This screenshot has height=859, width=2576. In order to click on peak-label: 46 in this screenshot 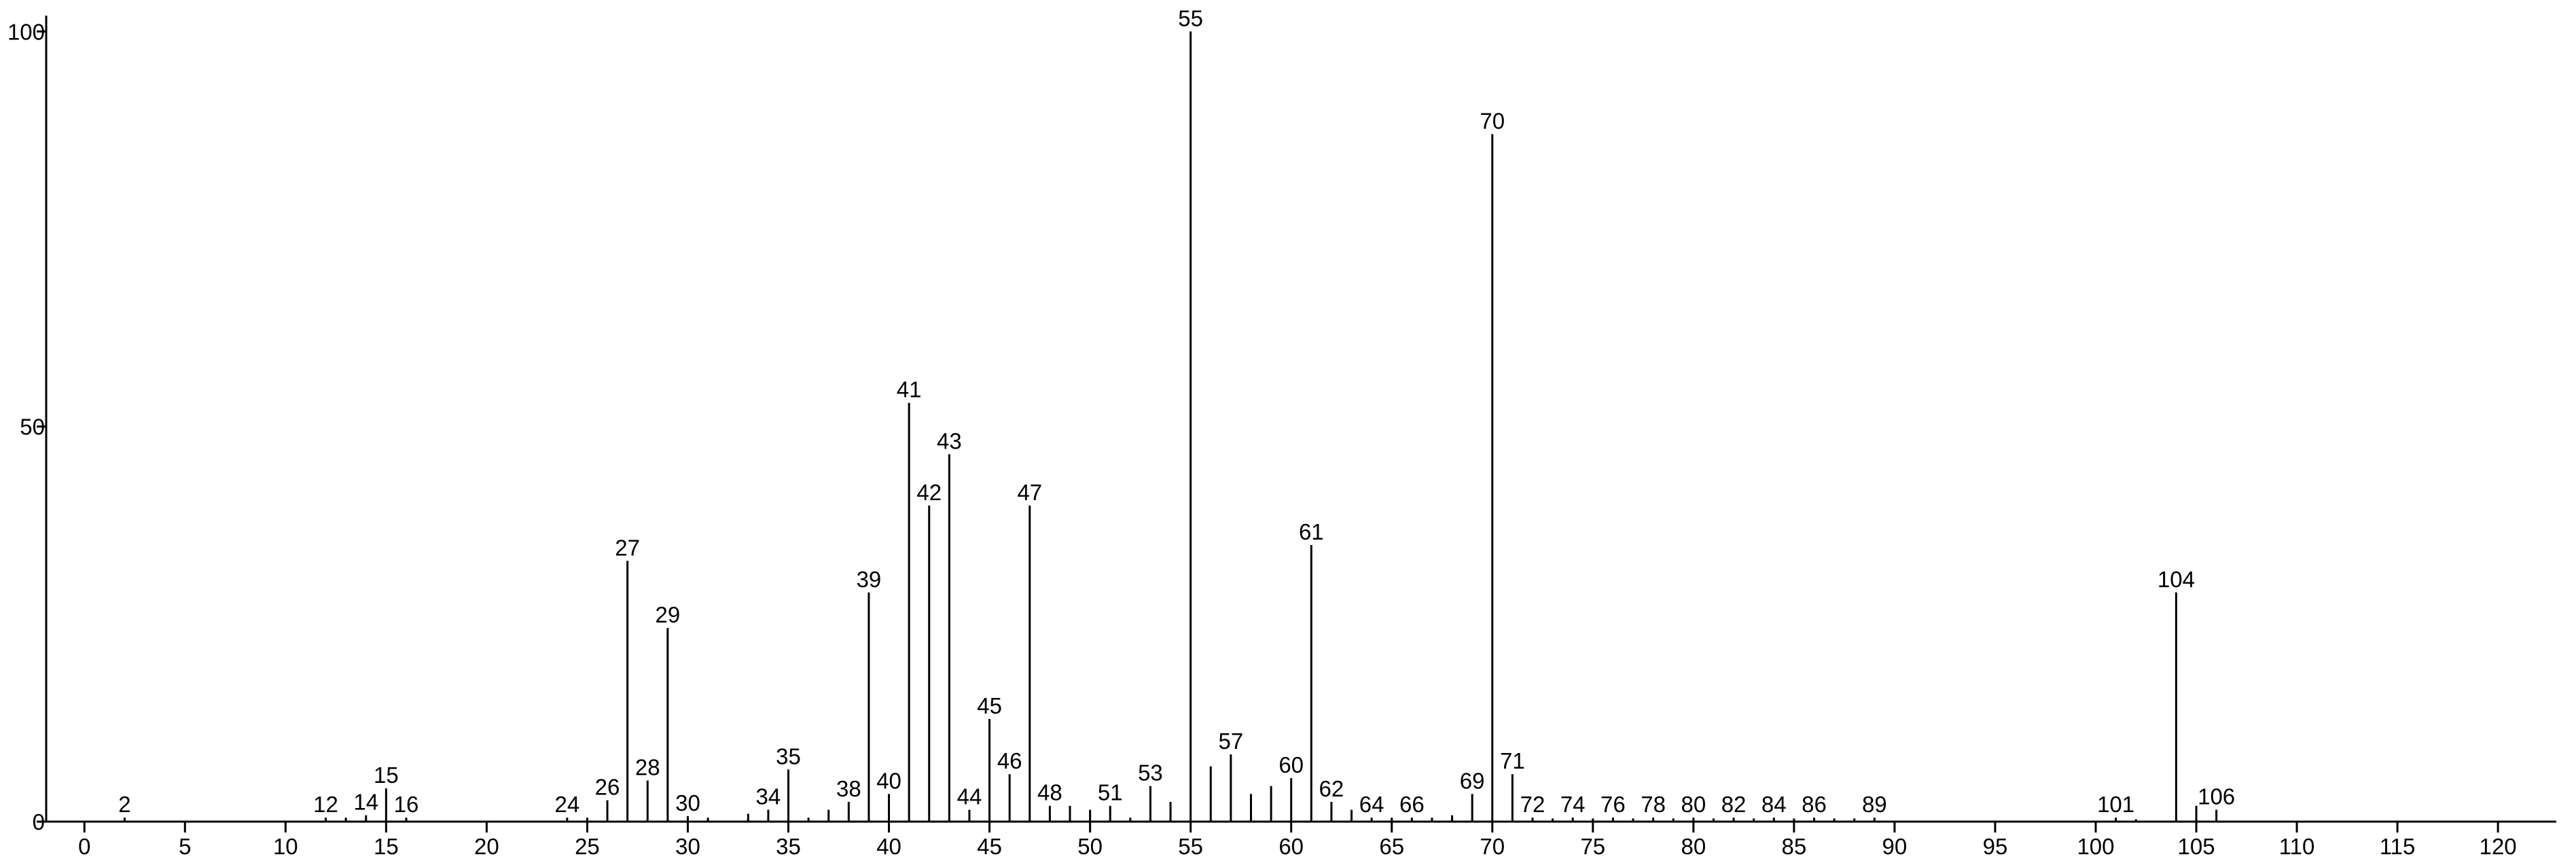, I will do `click(1010, 760)`.